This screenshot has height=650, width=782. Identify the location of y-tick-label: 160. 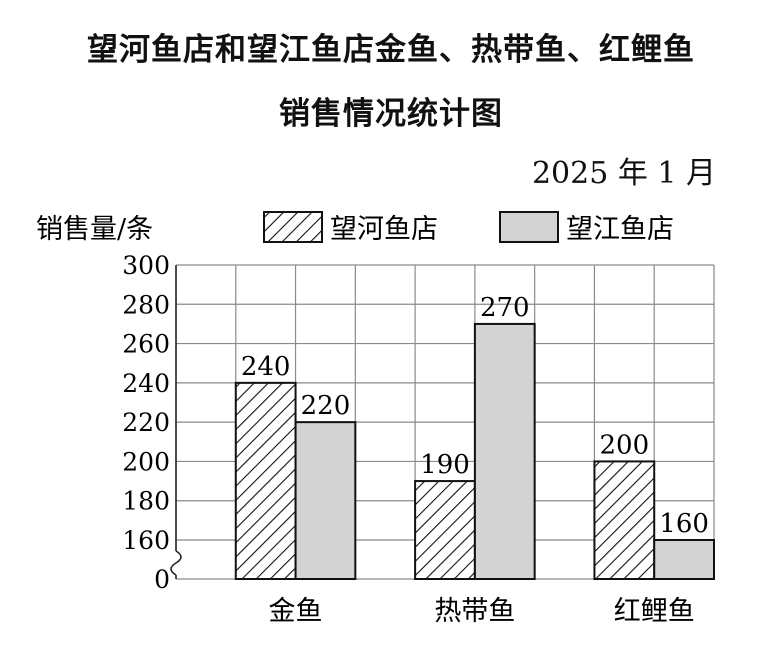
(146, 540).